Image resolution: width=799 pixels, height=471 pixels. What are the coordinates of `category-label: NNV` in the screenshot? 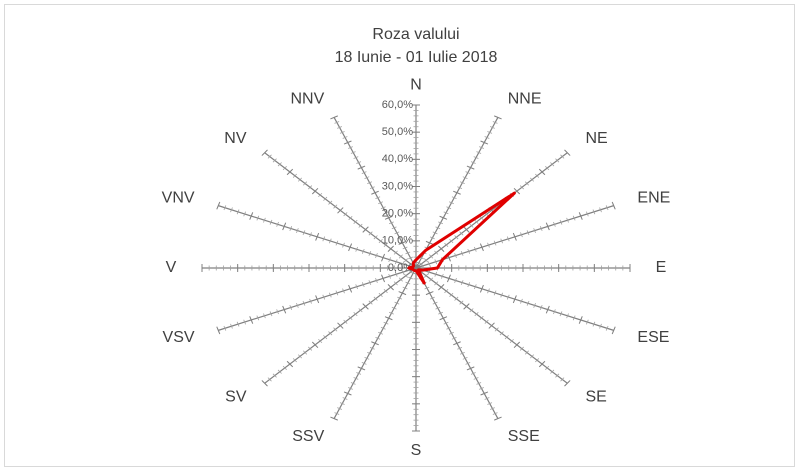 It's located at (307, 99).